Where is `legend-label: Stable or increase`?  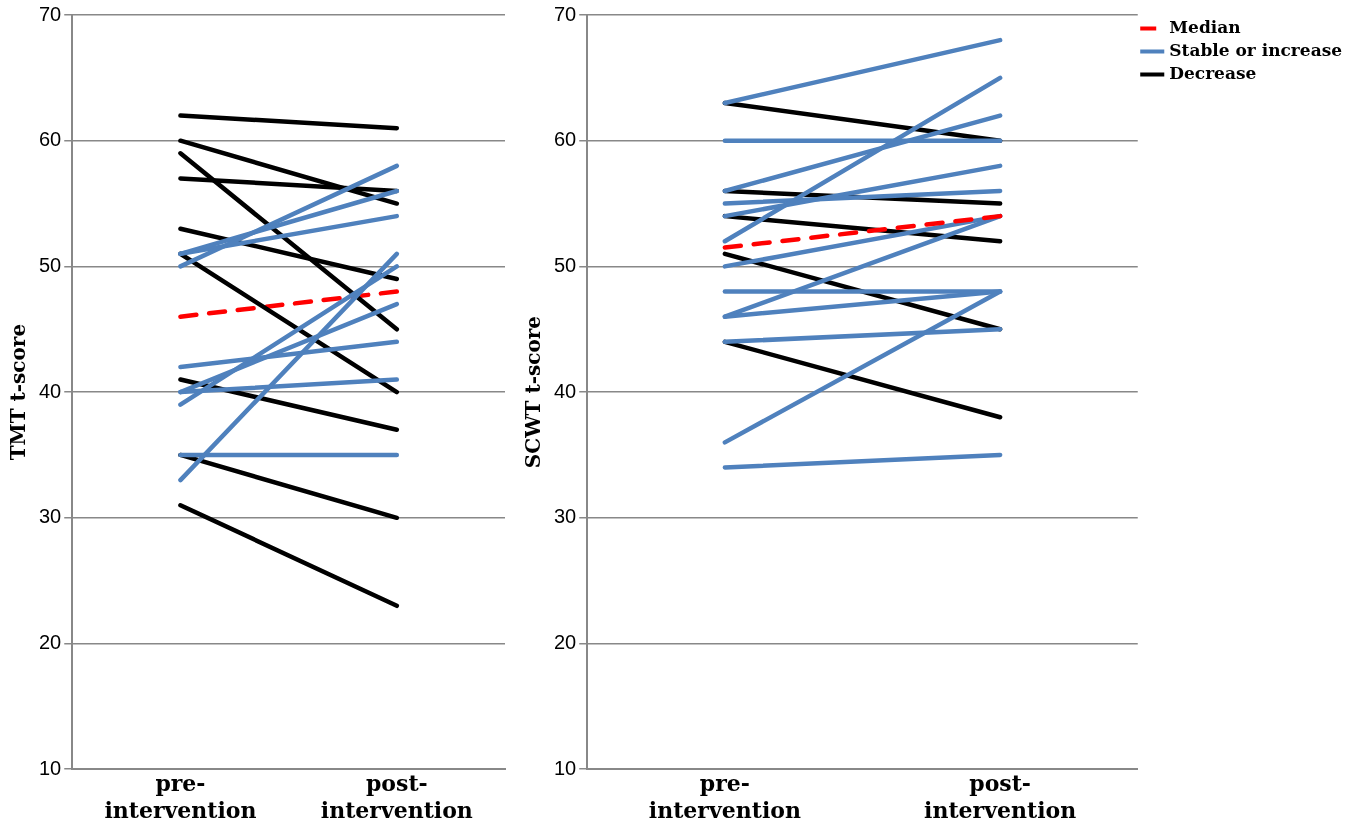
legend-label: Stable or increase is located at coordinates (1256, 49).